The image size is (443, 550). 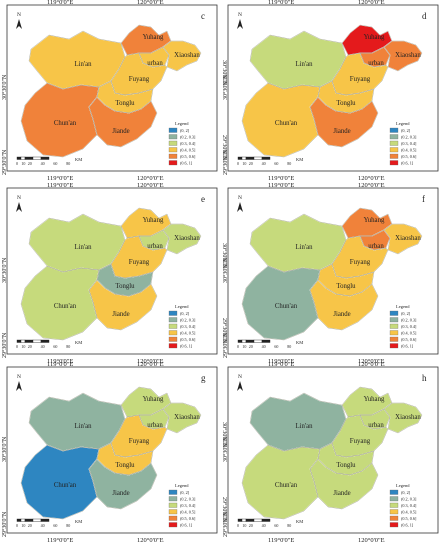 What do you see at coordinates (19, 198) in the screenshot?
I see `north-letter: N` at bounding box center [19, 198].